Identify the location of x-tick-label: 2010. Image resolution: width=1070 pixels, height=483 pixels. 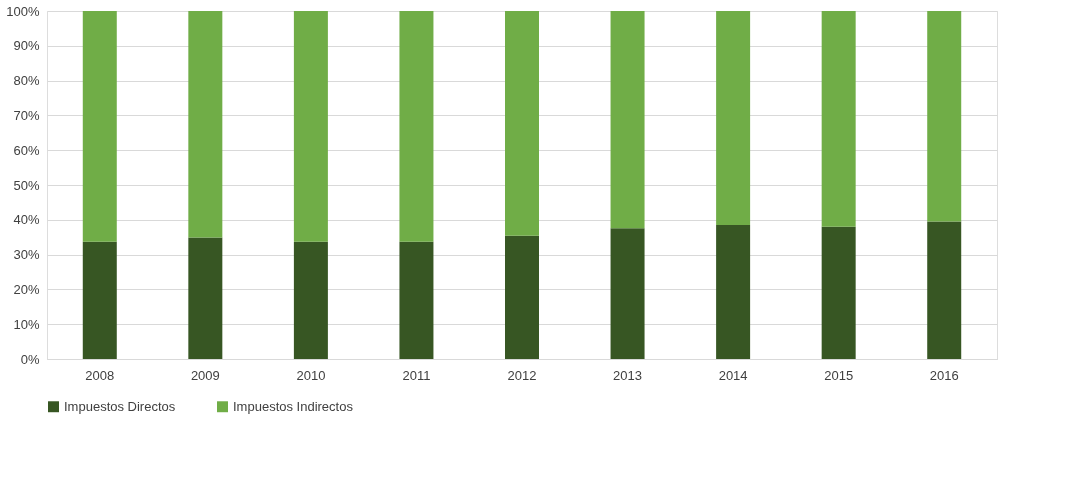
(311, 375).